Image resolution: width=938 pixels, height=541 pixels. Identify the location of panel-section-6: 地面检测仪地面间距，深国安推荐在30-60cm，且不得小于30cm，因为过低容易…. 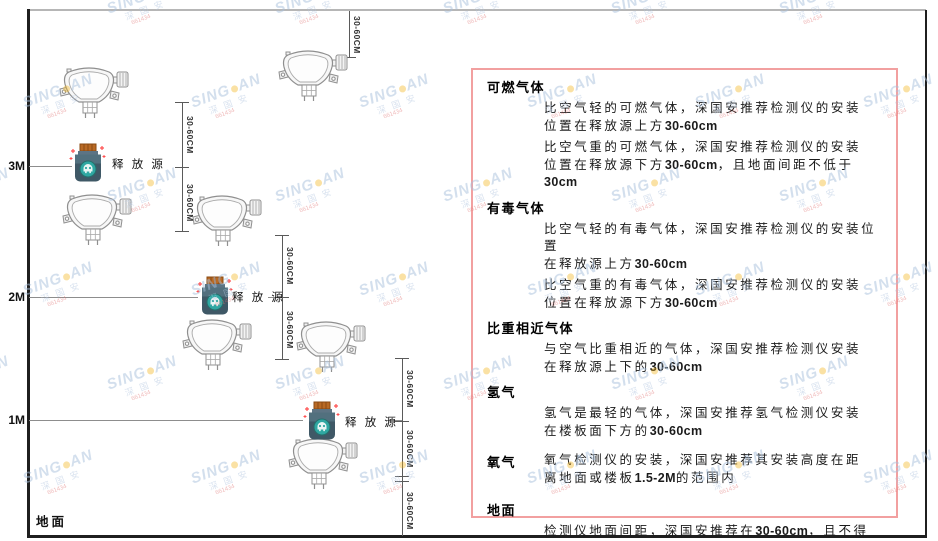
(685, 522).